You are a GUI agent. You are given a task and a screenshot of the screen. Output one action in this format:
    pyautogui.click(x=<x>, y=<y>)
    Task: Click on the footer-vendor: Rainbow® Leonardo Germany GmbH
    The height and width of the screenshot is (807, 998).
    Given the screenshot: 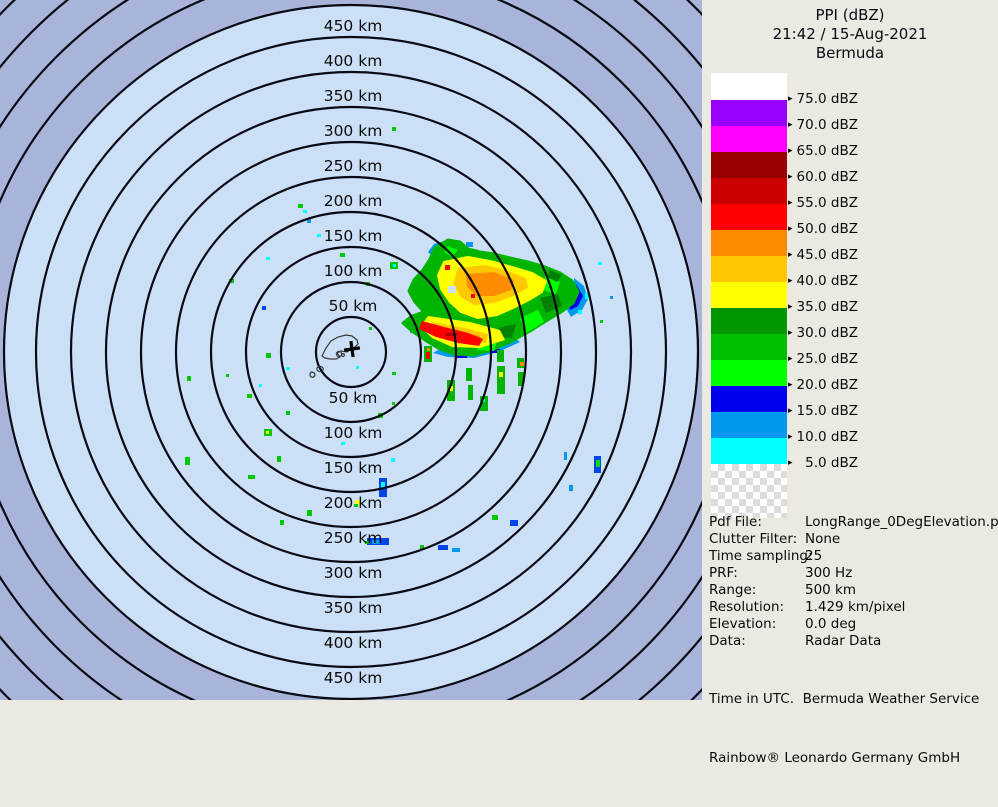 What is the action you would take?
    pyautogui.click(x=835, y=757)
    